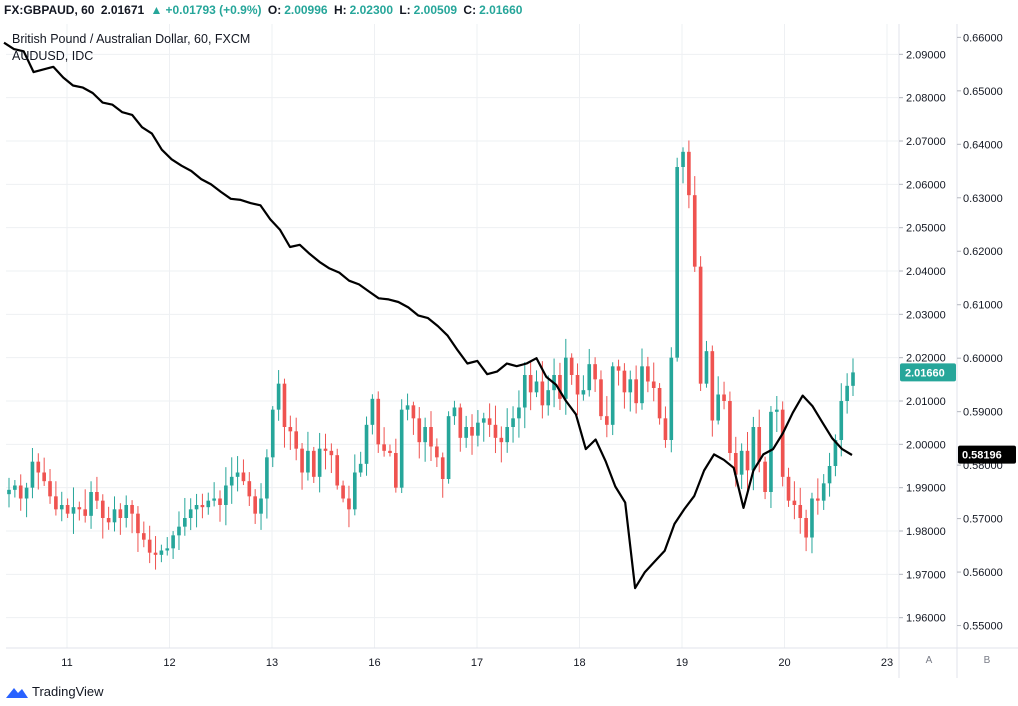 Image resolution: width=1018 pixels, height=706 pixels. I want to click on y-tick-label: 2.01000, so click(926, 402).